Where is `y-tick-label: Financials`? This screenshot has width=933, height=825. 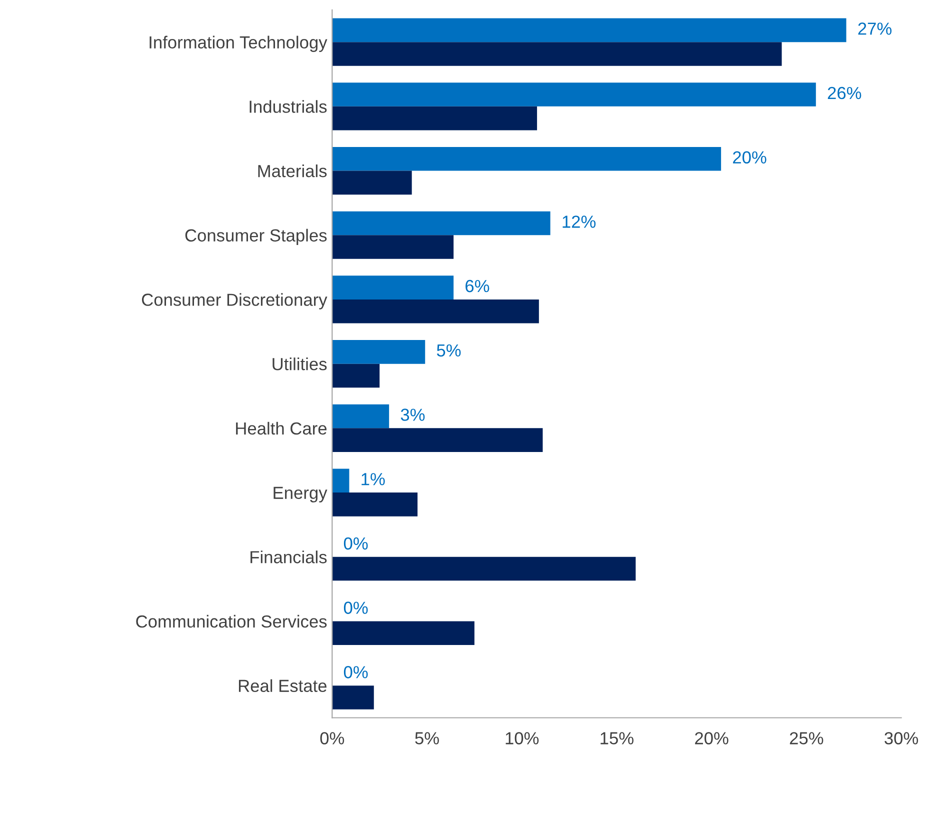 y-tick-label: Financials is located at coordinates (288, 557).